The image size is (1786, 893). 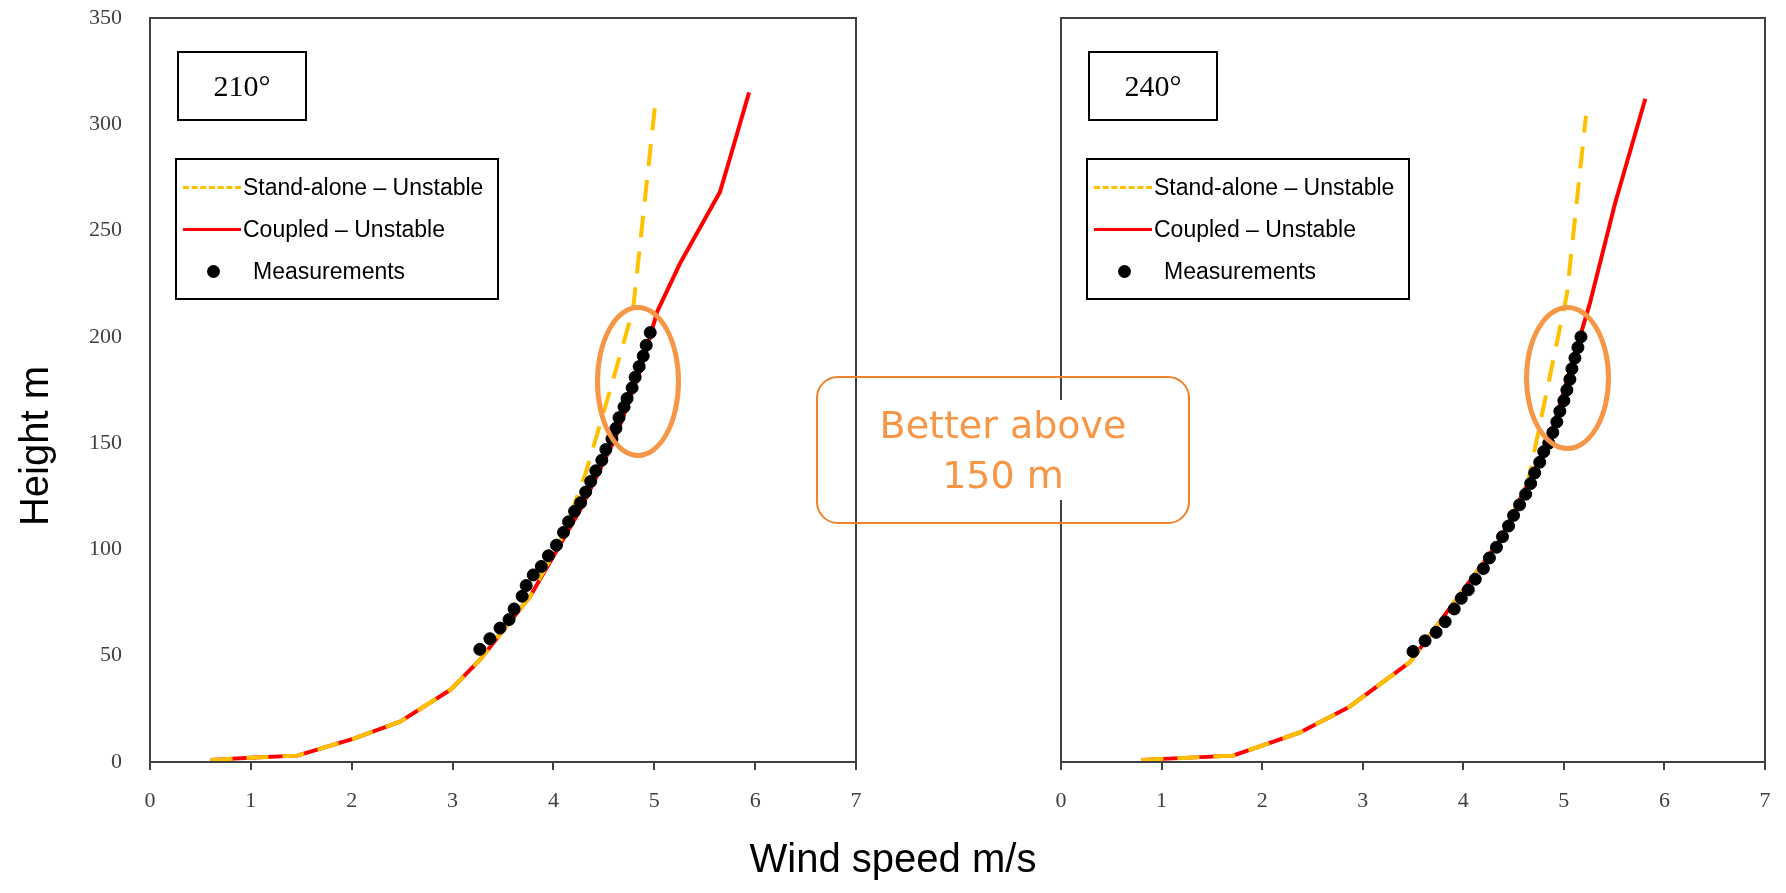 What do you see at coordinates (893, 858) in the screenshot?
I see `x-axis-title: Wind speed m/s` at bounding box center [893, 858].